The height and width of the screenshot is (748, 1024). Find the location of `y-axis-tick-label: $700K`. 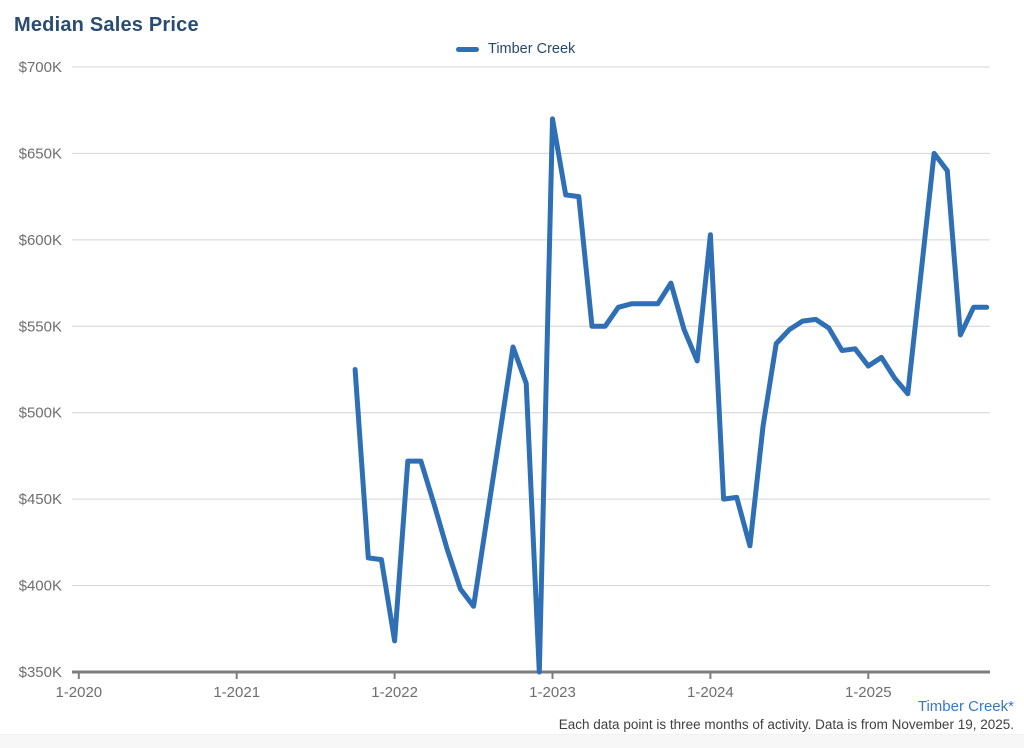

y-axis-tick-label: $700K is located at coordinates (40, 67).